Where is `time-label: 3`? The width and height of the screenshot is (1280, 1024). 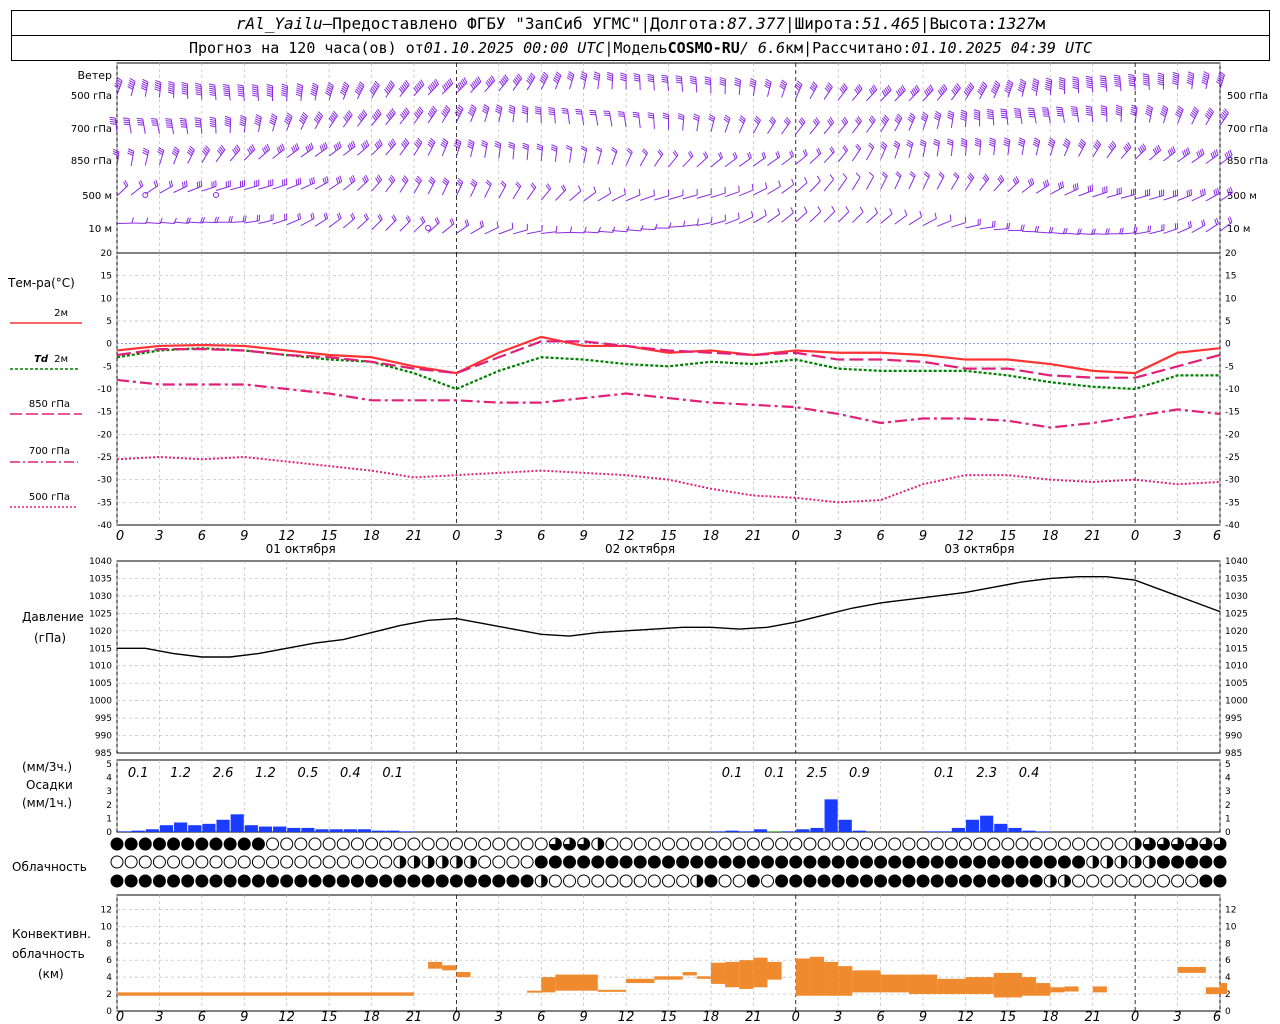 time-label: 3 is located at coordinates (159, 536).